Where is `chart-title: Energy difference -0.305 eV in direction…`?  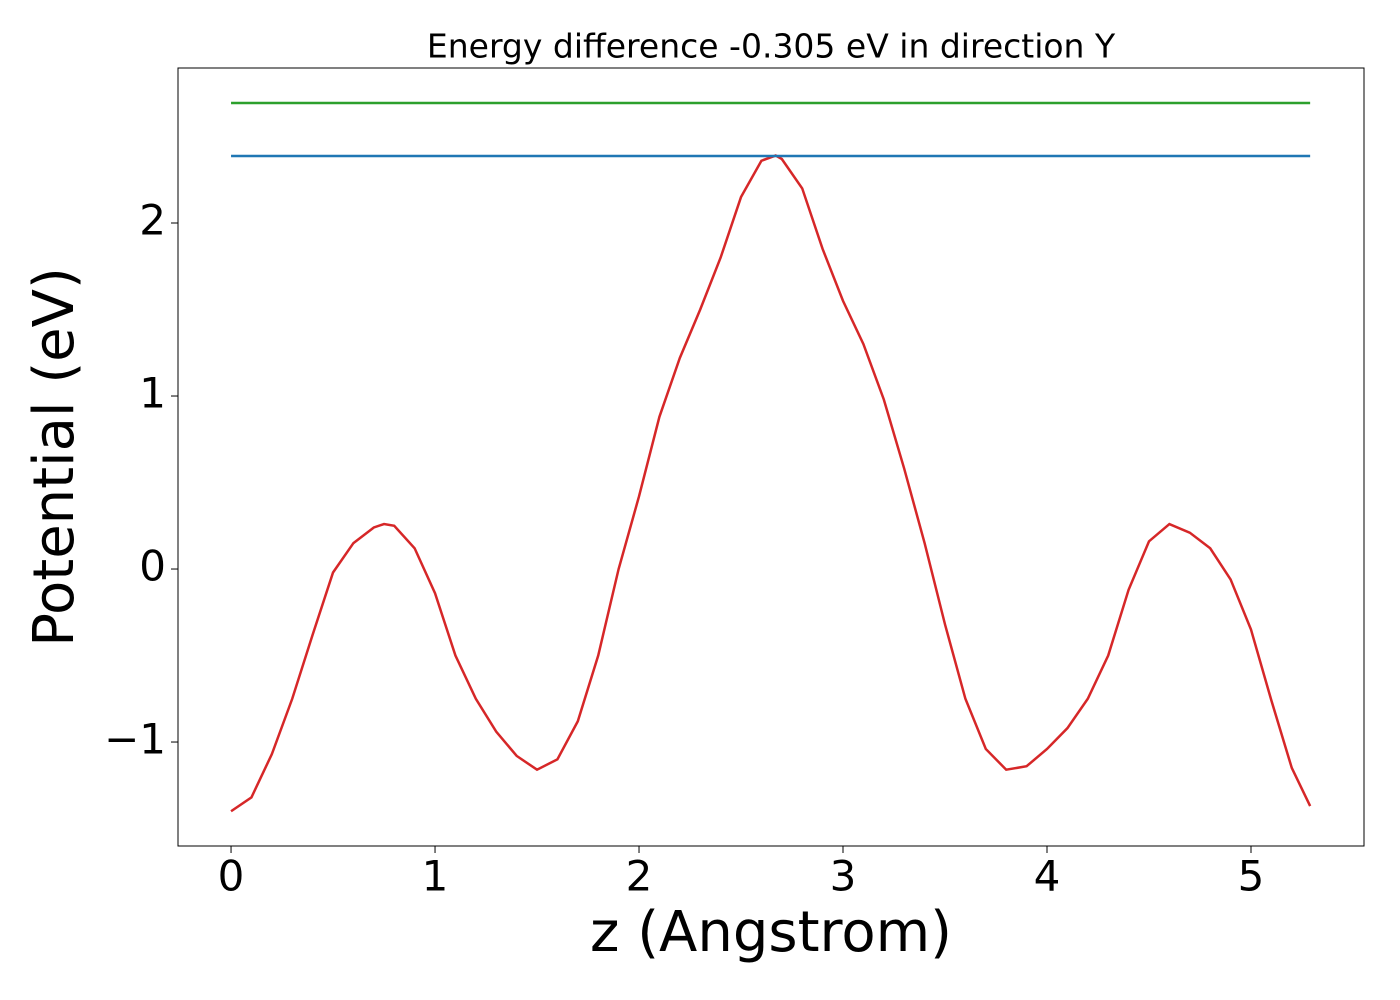
chart-title: Energy difference -0.305 eV in direction… is located at coordinates (771, 46).